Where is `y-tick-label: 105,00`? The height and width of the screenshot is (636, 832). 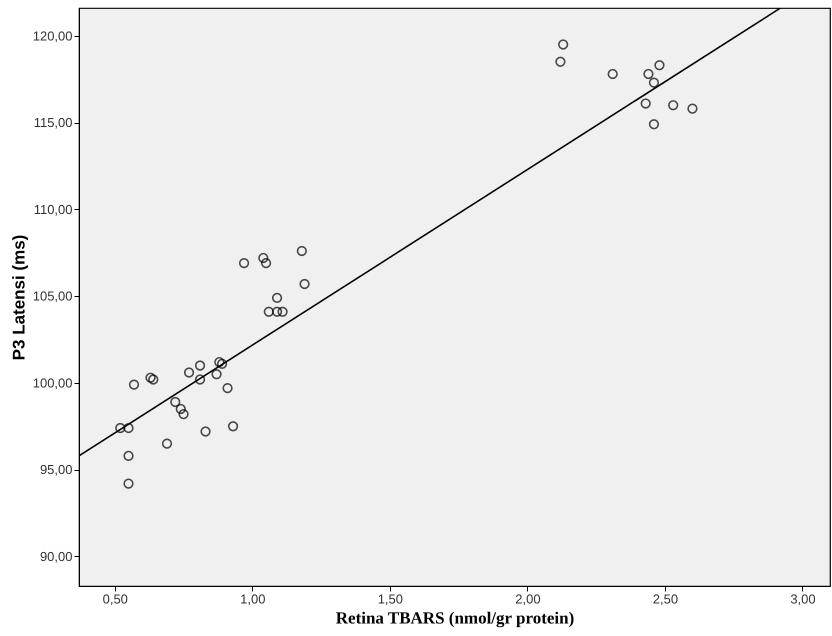
y-tick-label: 105,00 is located at coordinates (52, 296).